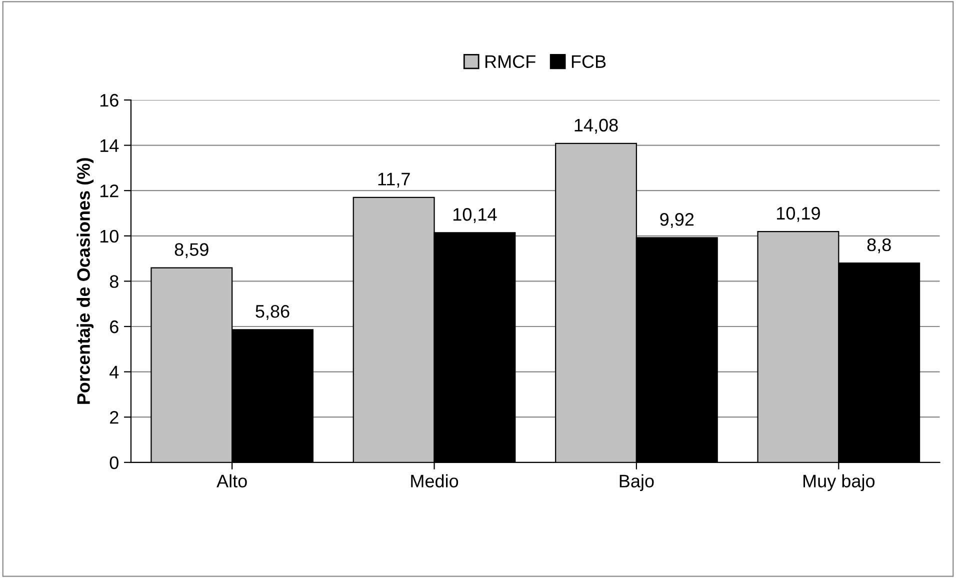 Image resolution: width=956 pixels, height=578 pixels. Describe the element at coordinates (589, 61) in the screenshot. I see `legend-label: FCB` at that location.